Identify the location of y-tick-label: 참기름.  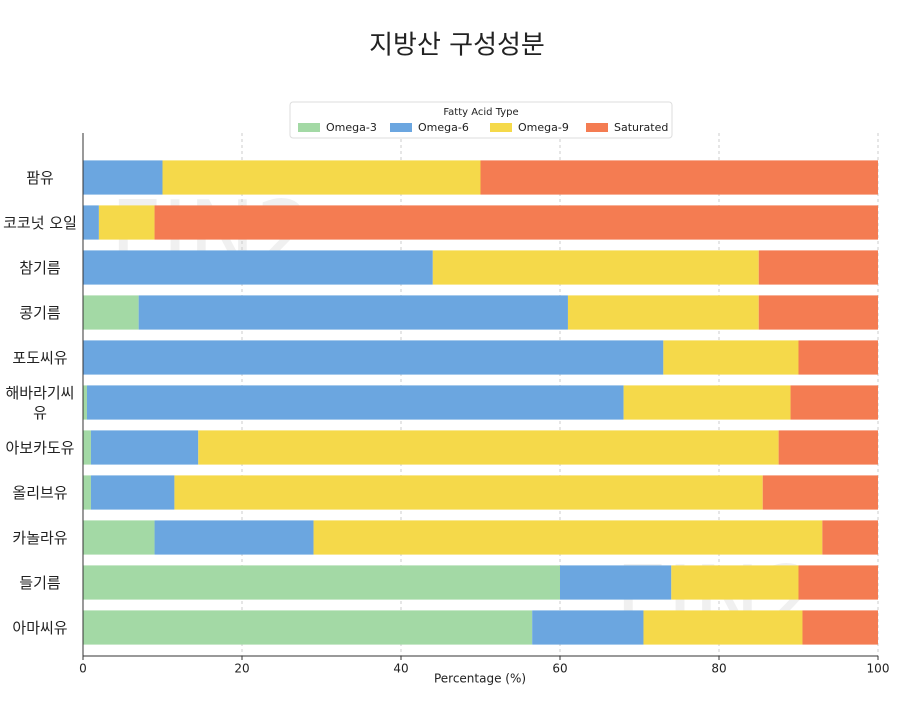
(40, 267).